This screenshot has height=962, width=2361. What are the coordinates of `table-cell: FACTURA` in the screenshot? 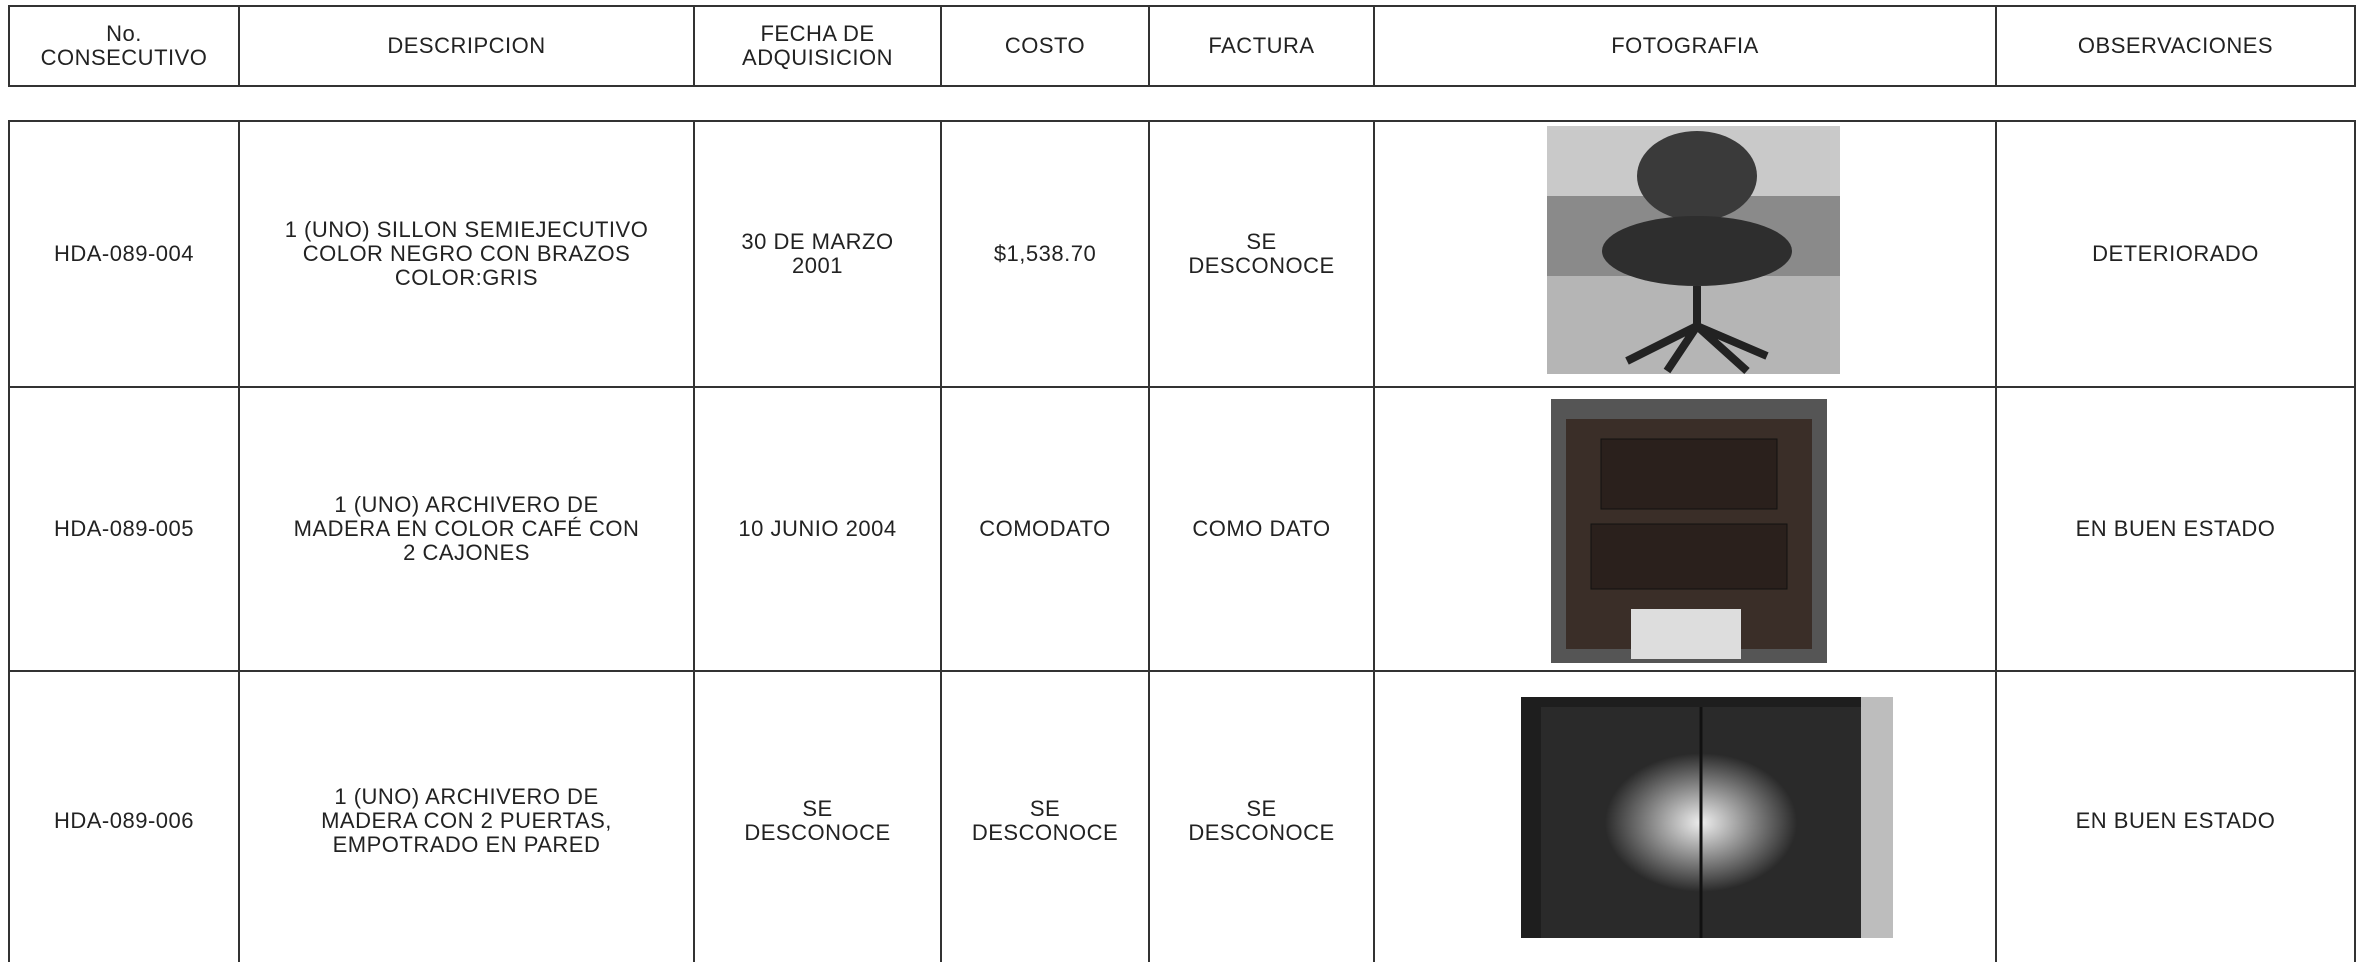 It's located at (1261, 46).